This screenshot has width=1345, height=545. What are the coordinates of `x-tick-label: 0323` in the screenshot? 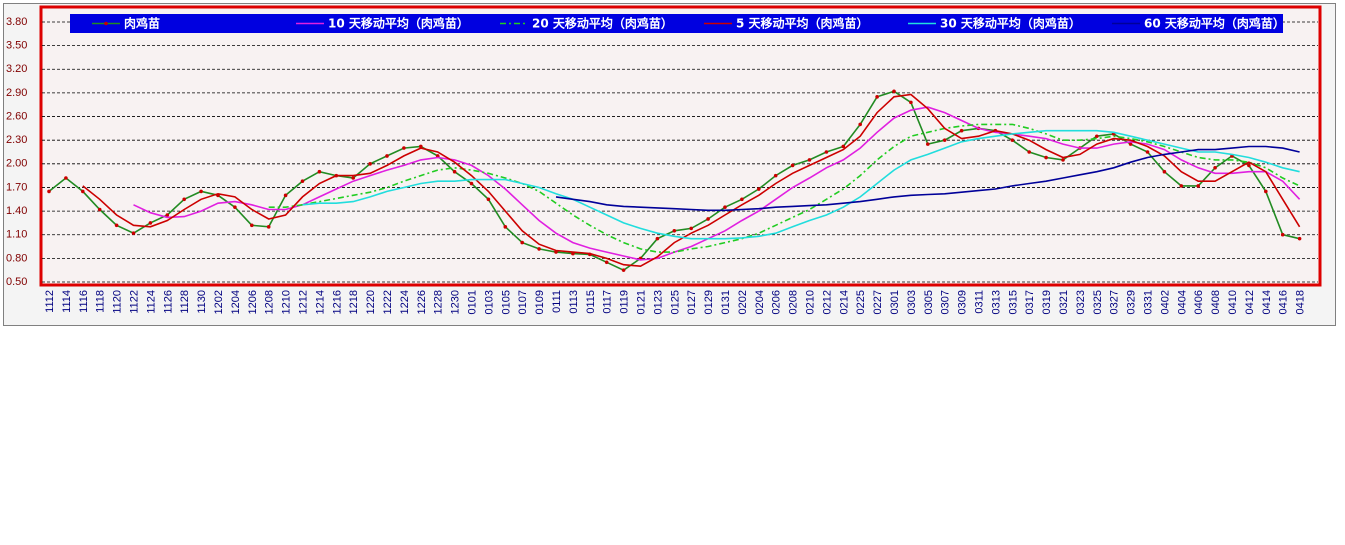 It's located at (1081, 302).